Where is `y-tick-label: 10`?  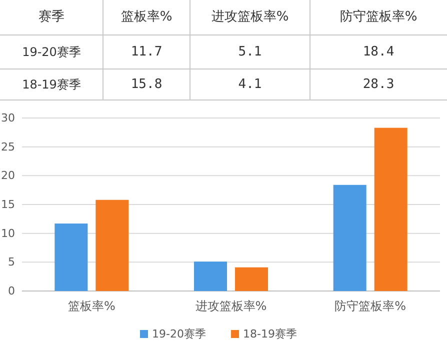 y-tick-label: 10 is located at coordinates (8, 233).